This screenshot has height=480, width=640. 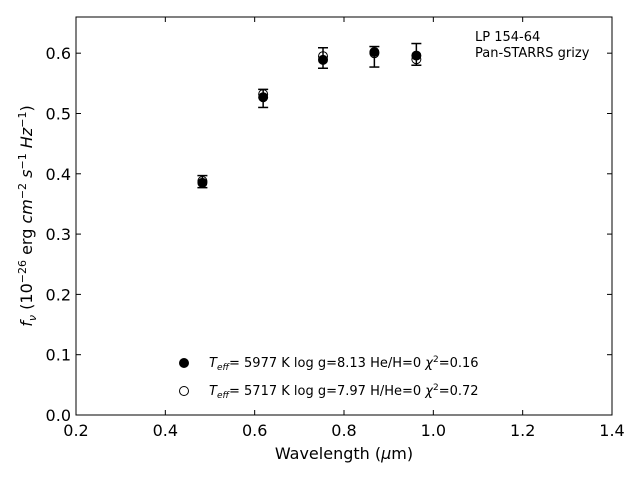 What do you see at coordinates (58, 415) in the screenshot?
I see `y-tick-label-0: 0.0` at bounding box center [58, 415].